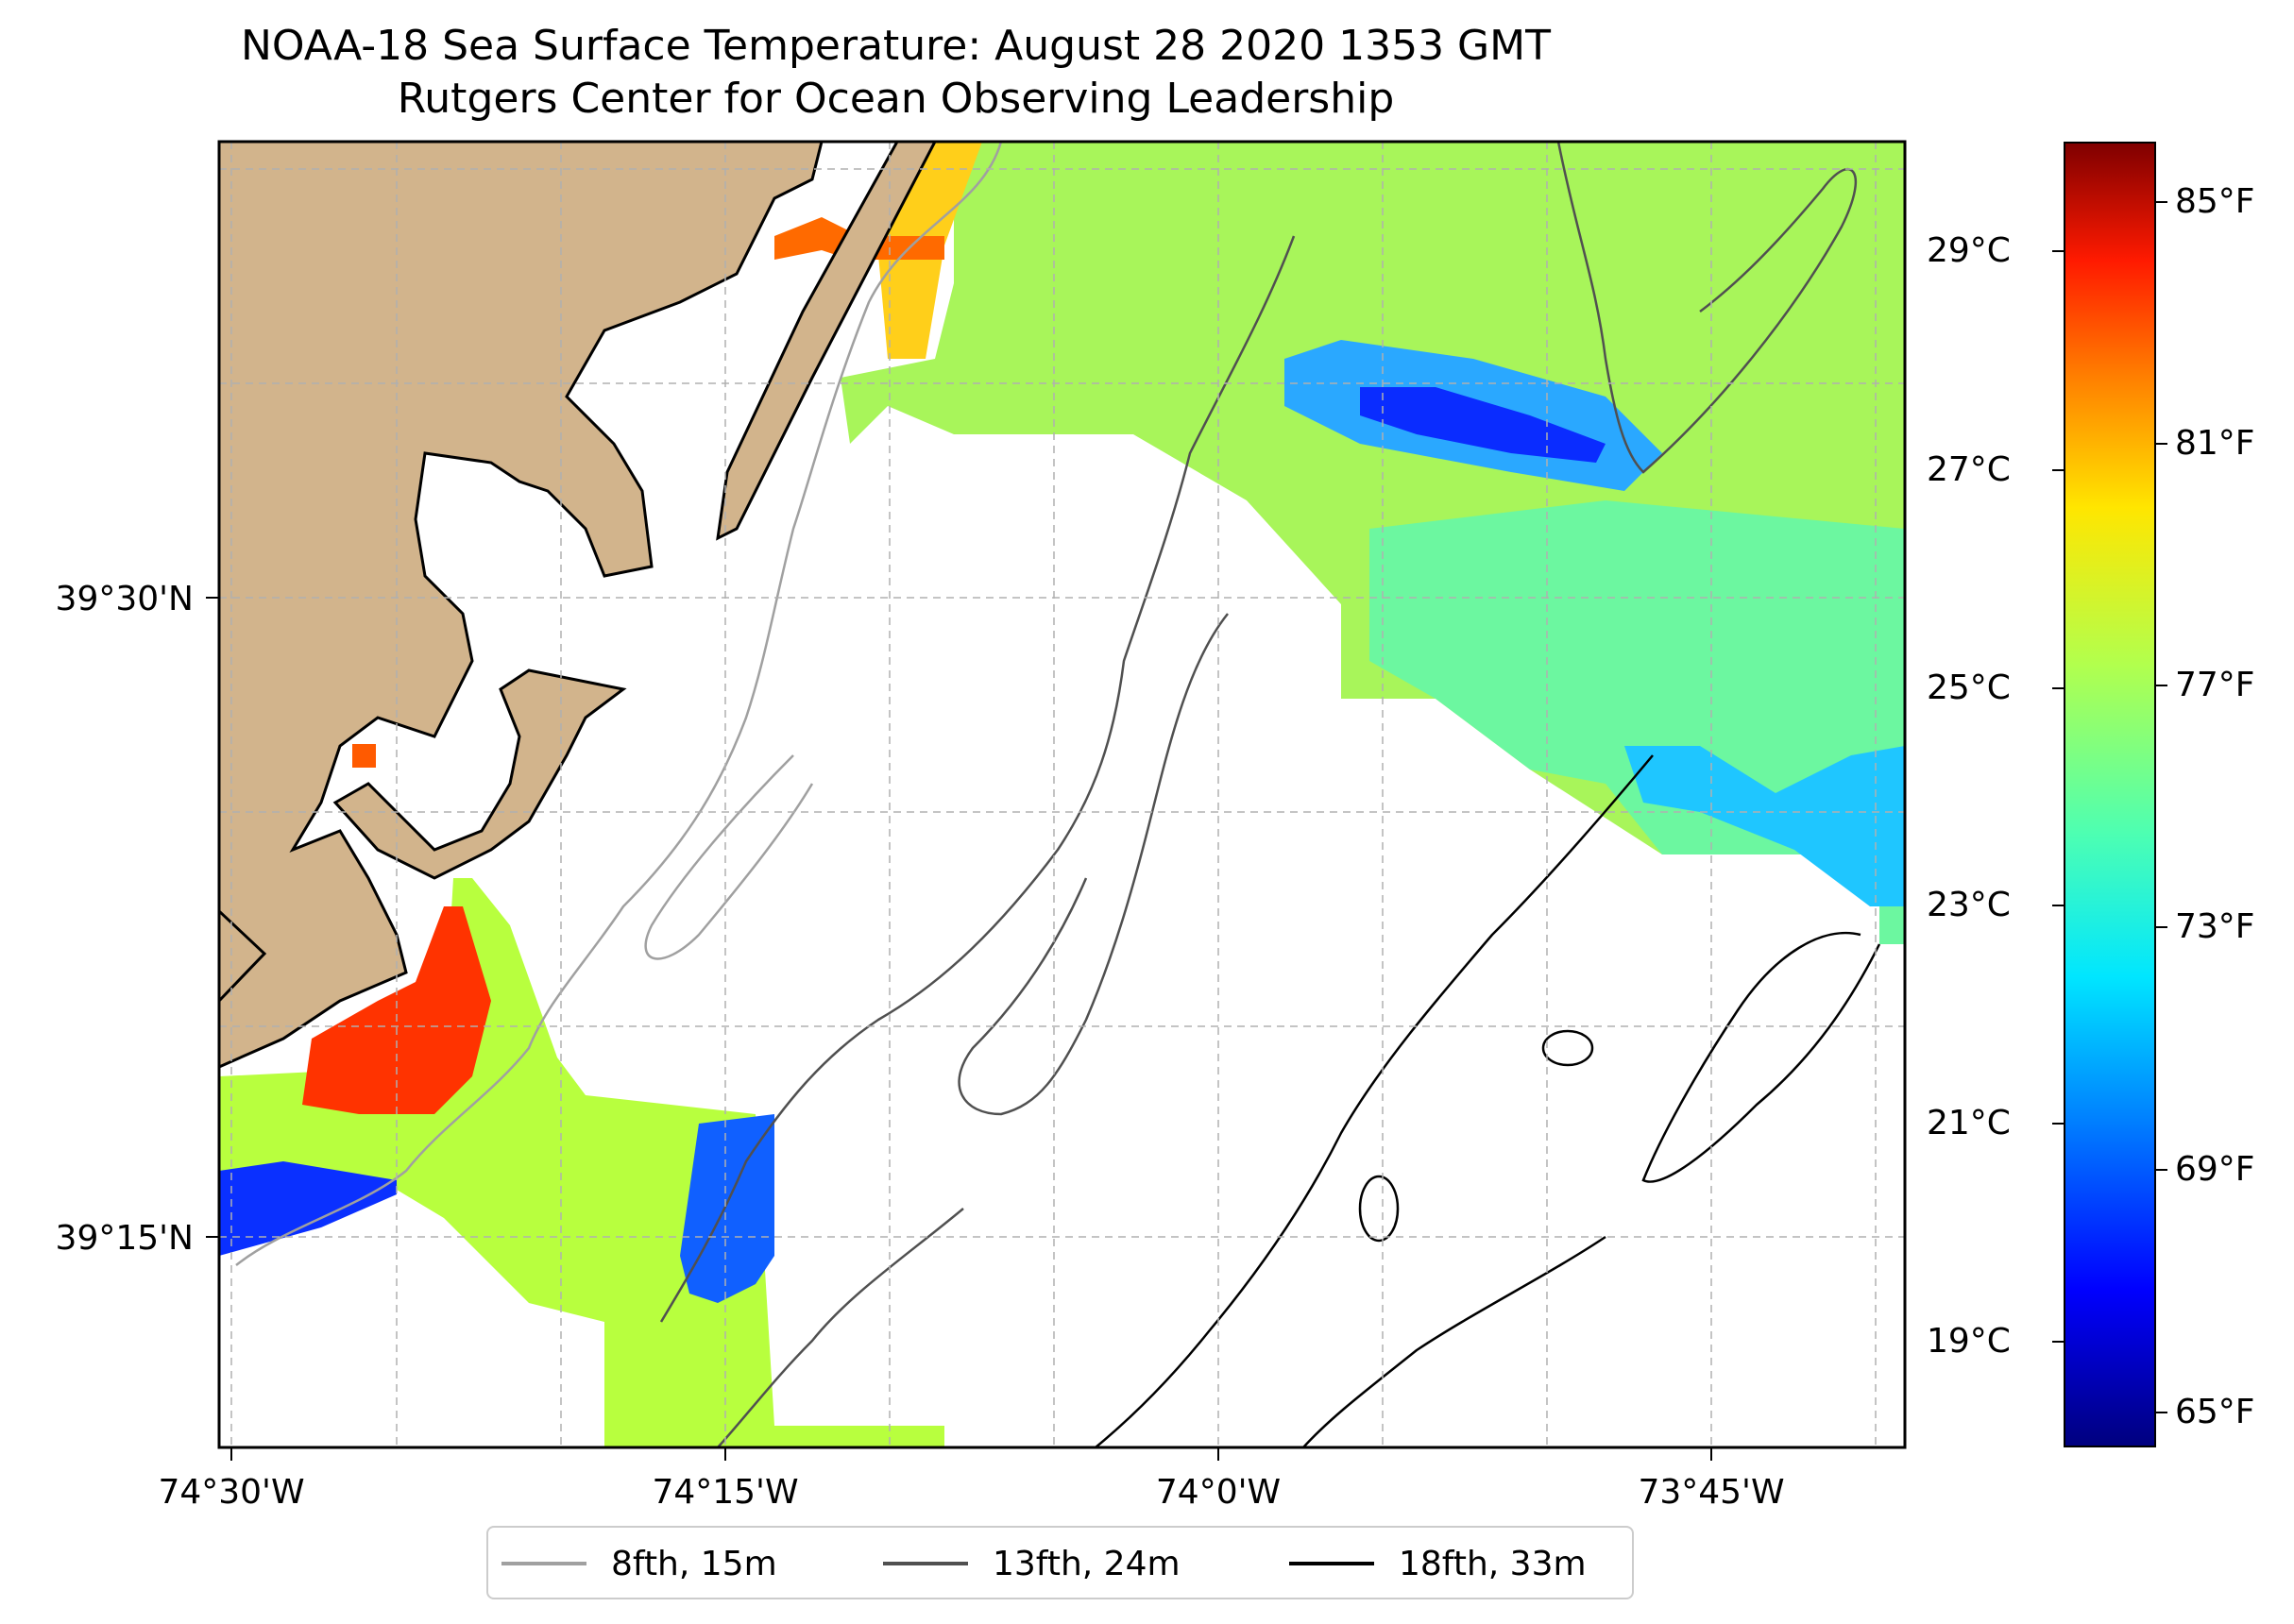 The image size is (2294, 1624). Describe the element at coordinates (1969, 250) in the screenshot. I see `celsius-tick-label: 29°C` at that location.